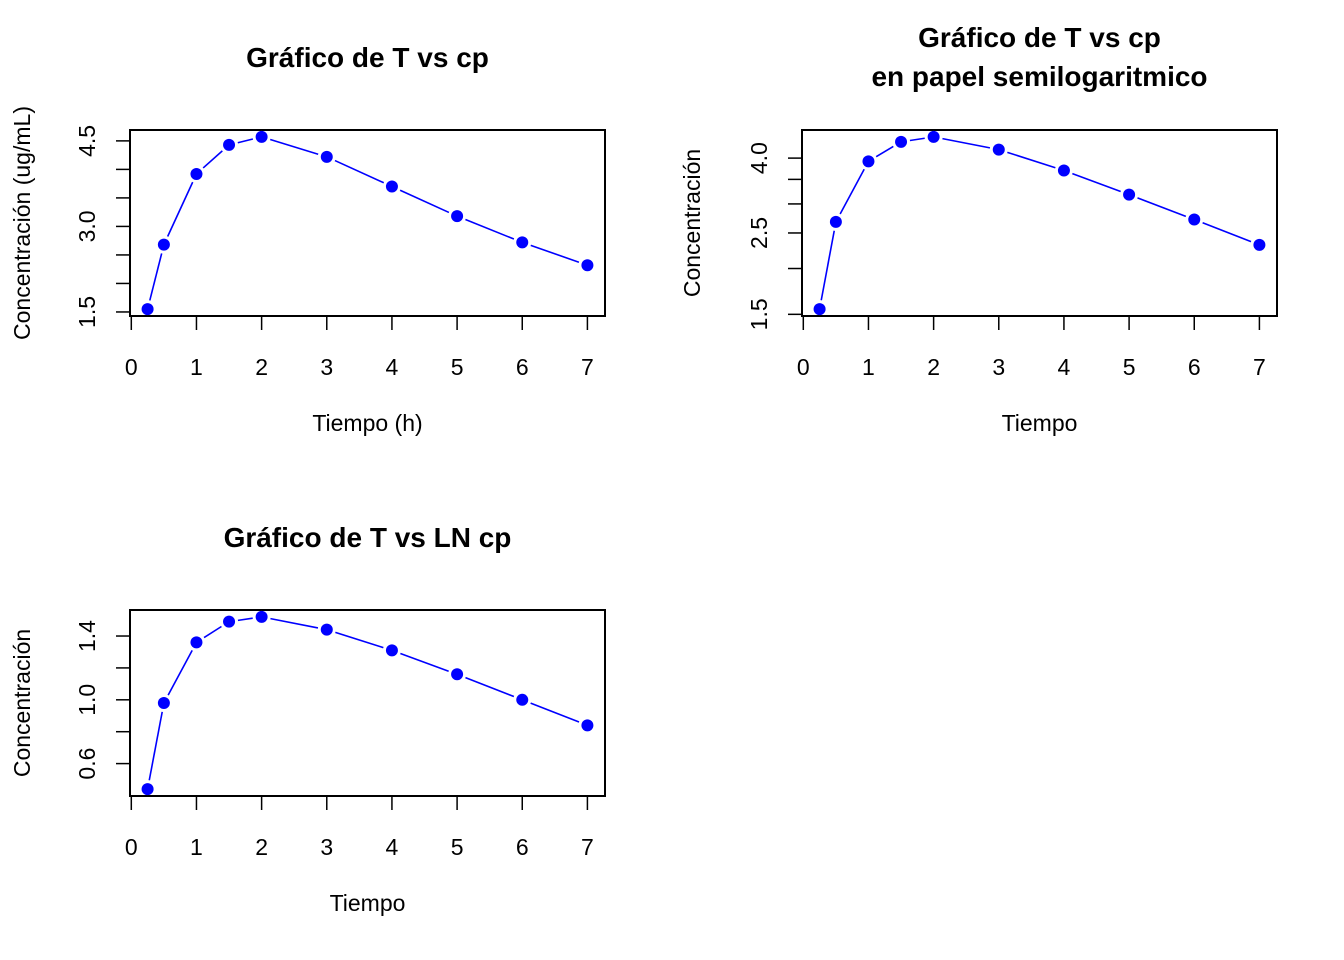  Describe the element at coordinates (367, 57) in the screenshot. I see `chart-title: Gráfico de T vs cp` at that location.